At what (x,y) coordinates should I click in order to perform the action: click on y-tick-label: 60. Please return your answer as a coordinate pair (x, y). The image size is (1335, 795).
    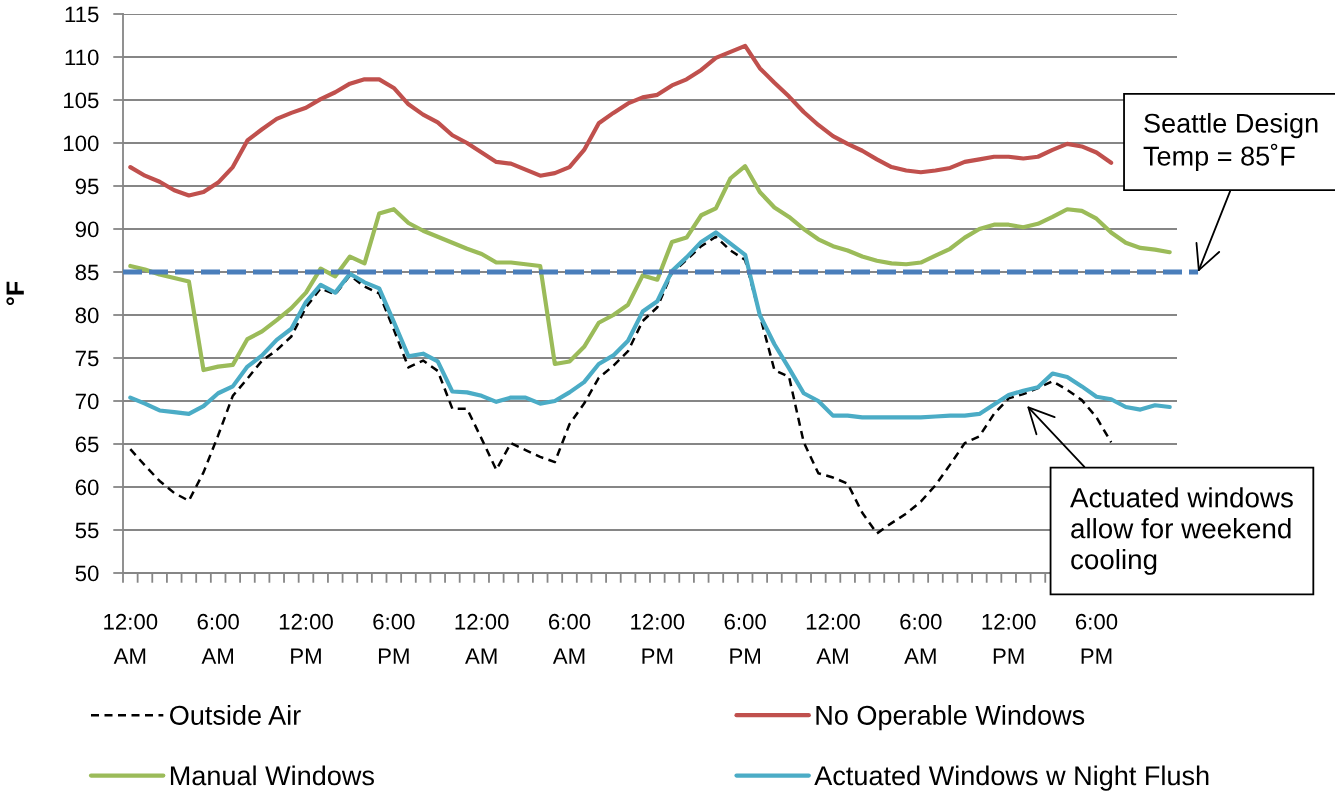
    Looking at the image, I should click on (87, 487).